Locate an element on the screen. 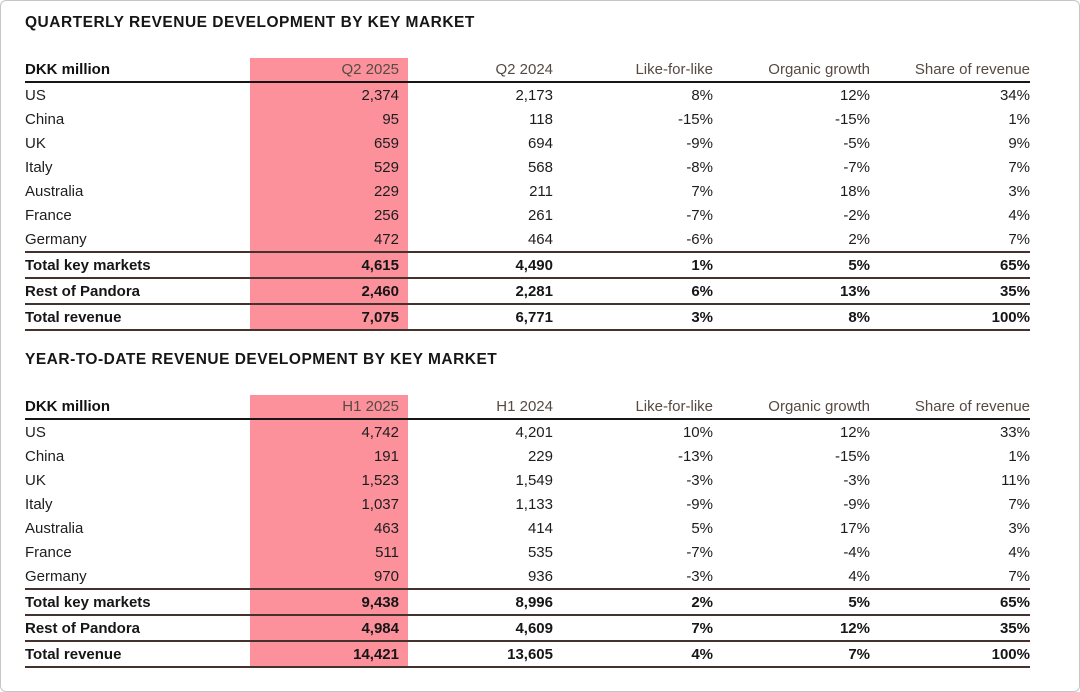 This screenshot has height=692, width=1080. cell-value: 1,523 is located at coordinates (329, 480).